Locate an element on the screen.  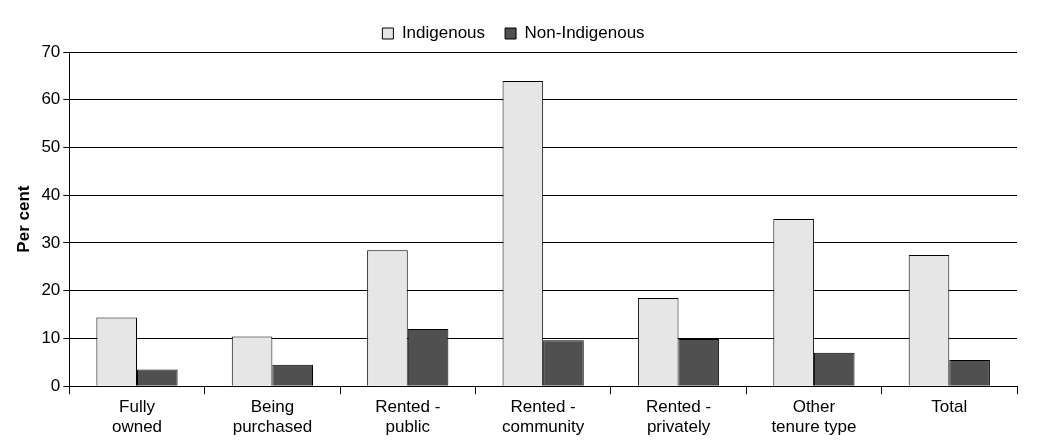
x-tick-label: Fully owned is located at coordinates (137, 417).